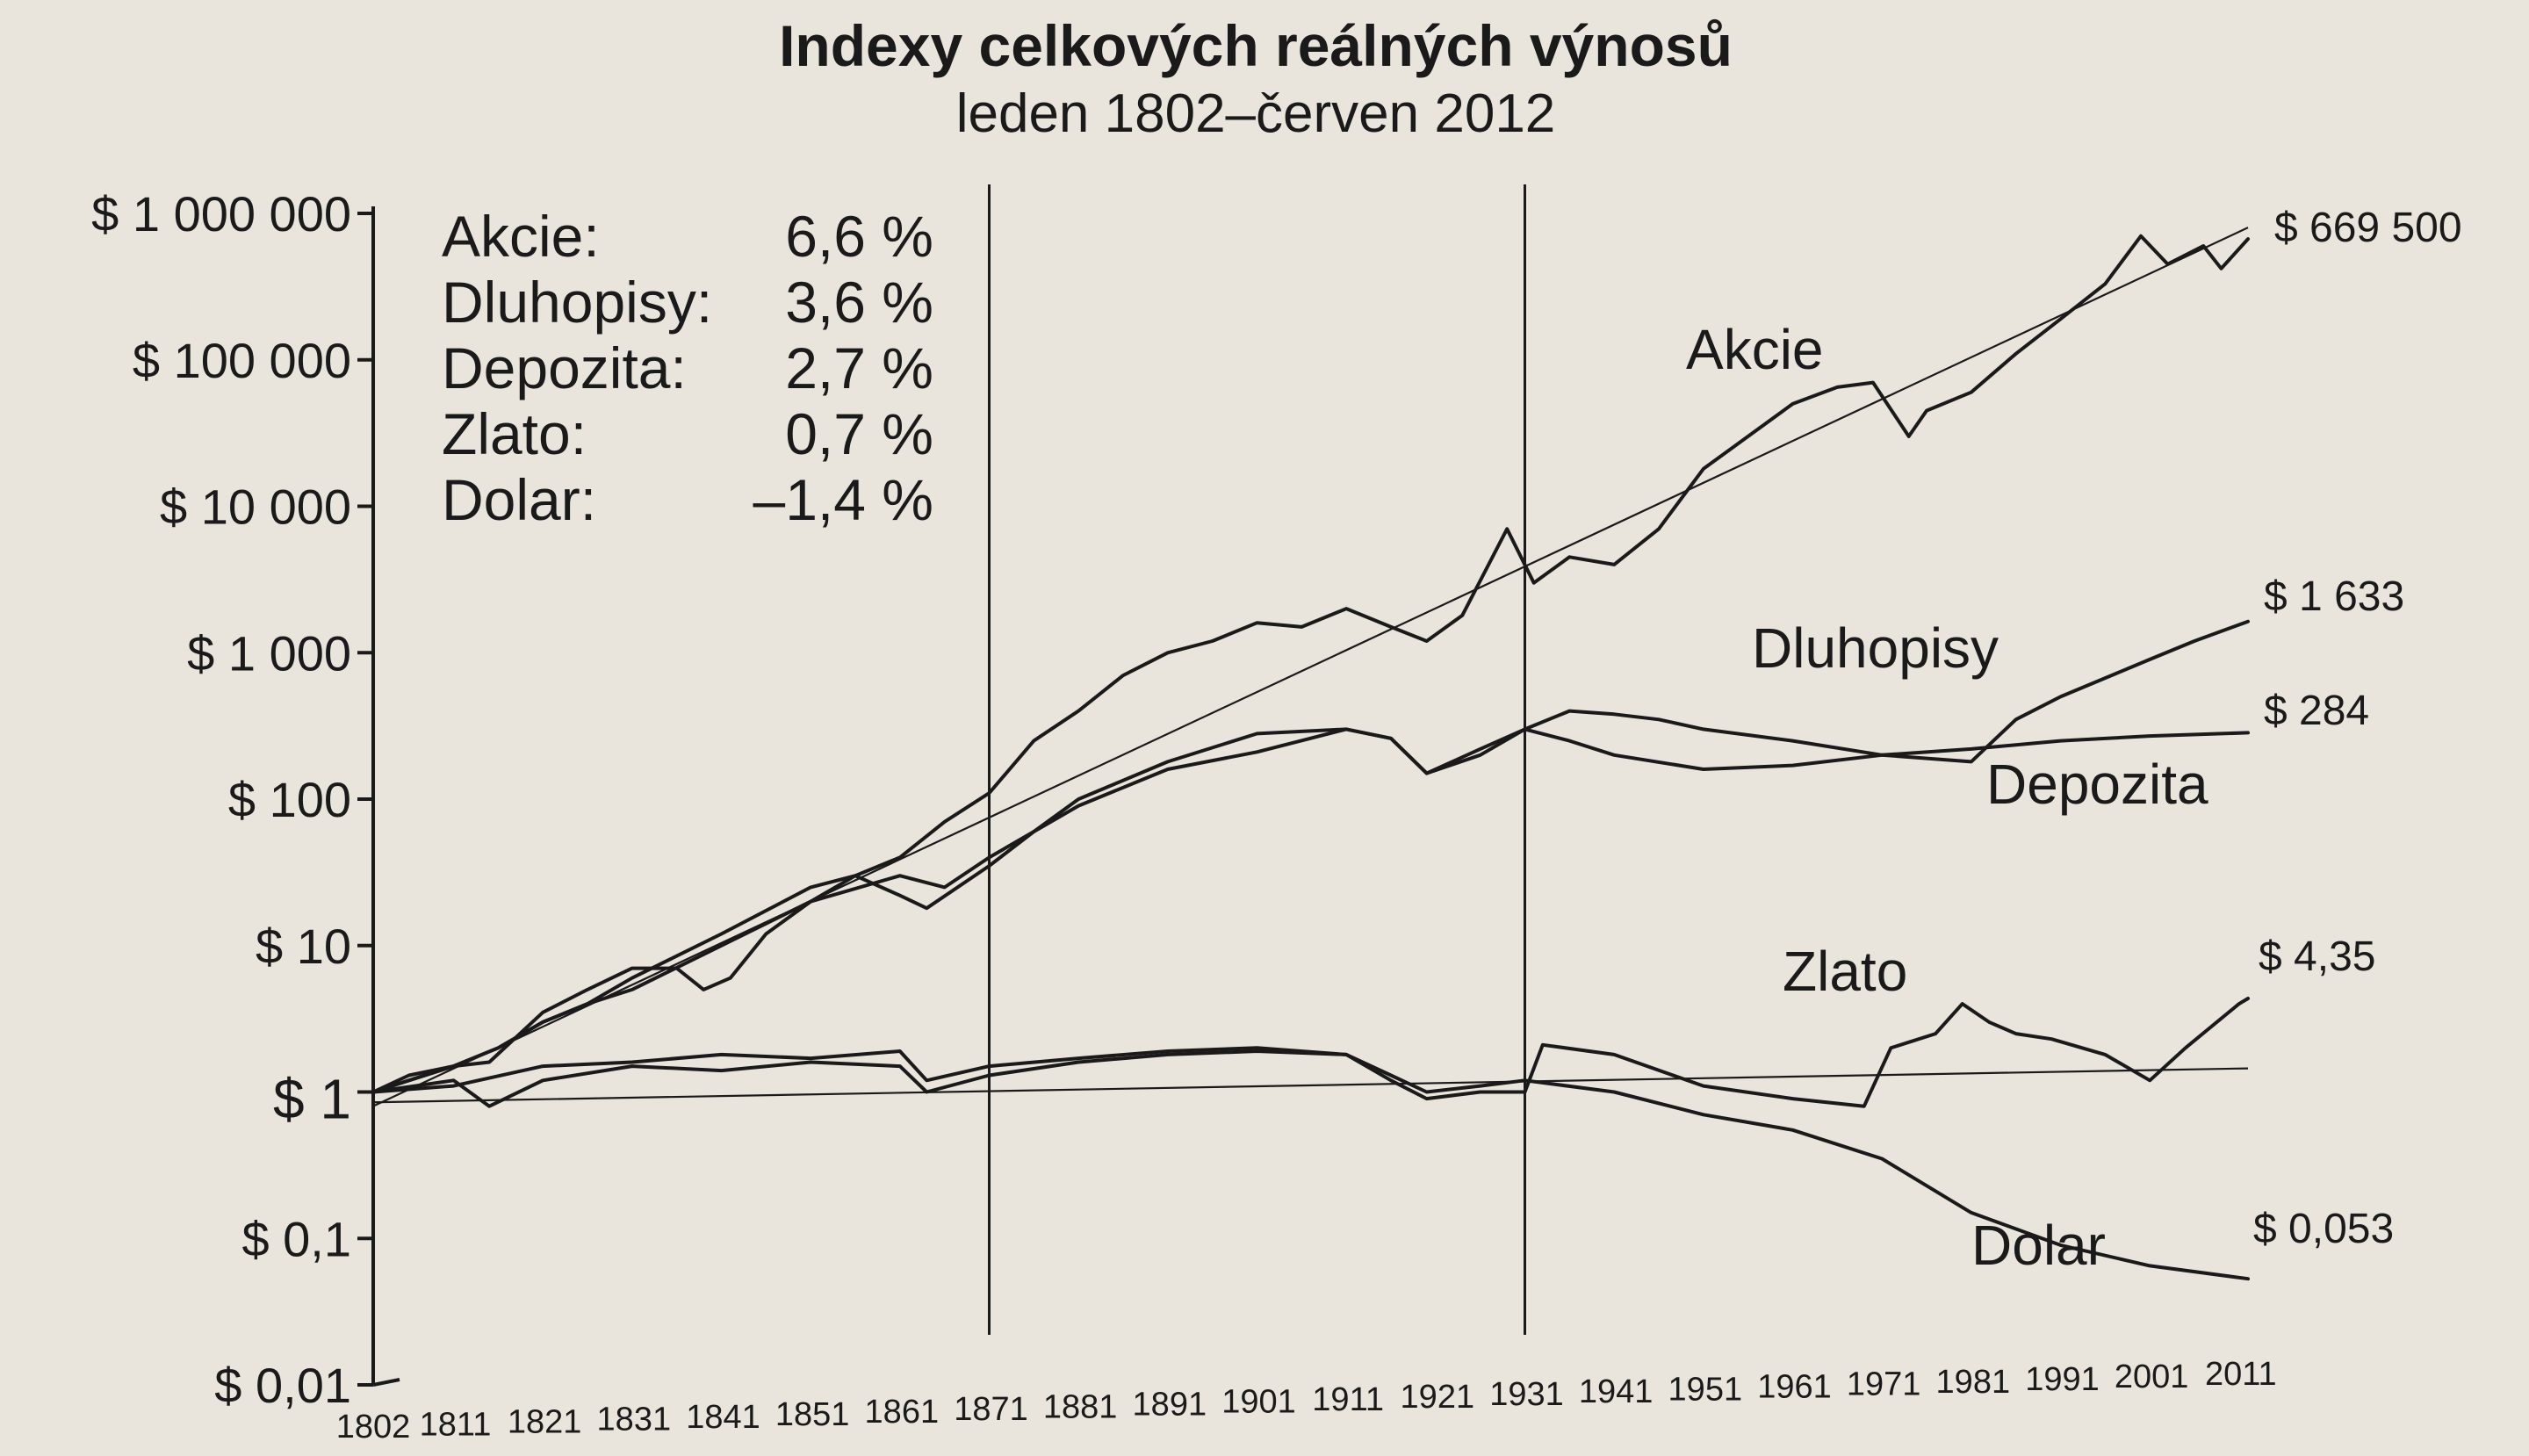  Describe the element at coordinates (859, 433) in the screenshot. I see `legend-value: 0,7 %` at that location.